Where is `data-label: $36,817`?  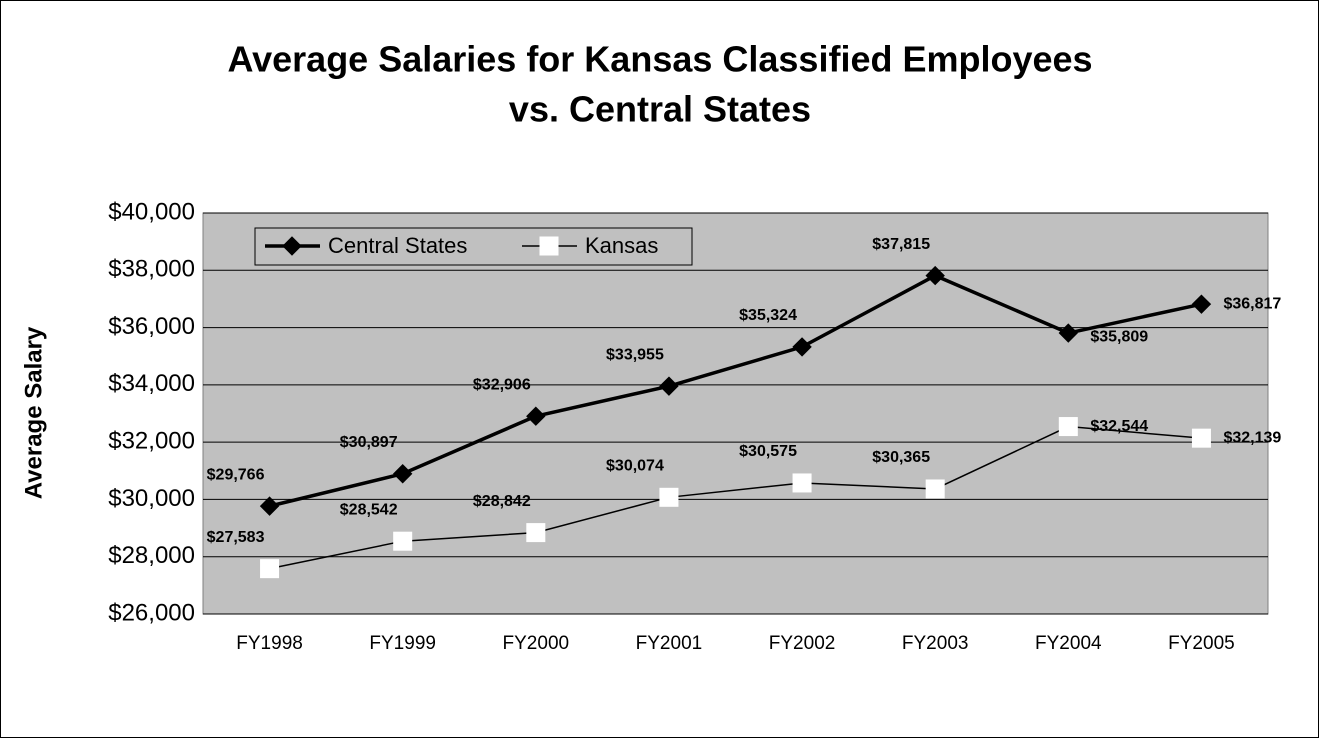 data-label: $36,817 is located at coordinates (1252, 303).